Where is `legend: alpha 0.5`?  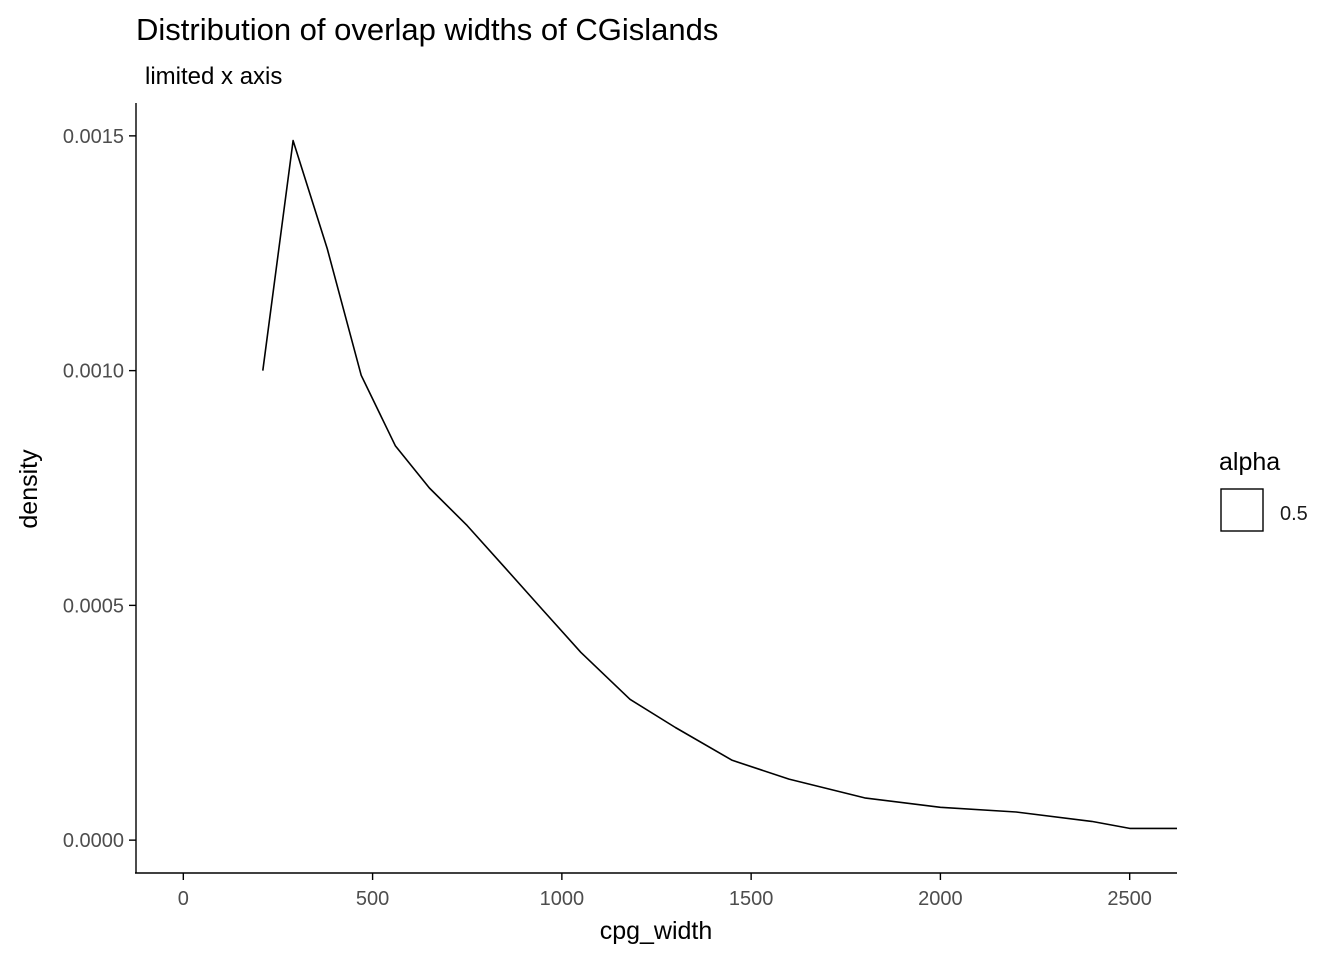
legend: alpha 0.5 is located at coordinates (1263, 490).